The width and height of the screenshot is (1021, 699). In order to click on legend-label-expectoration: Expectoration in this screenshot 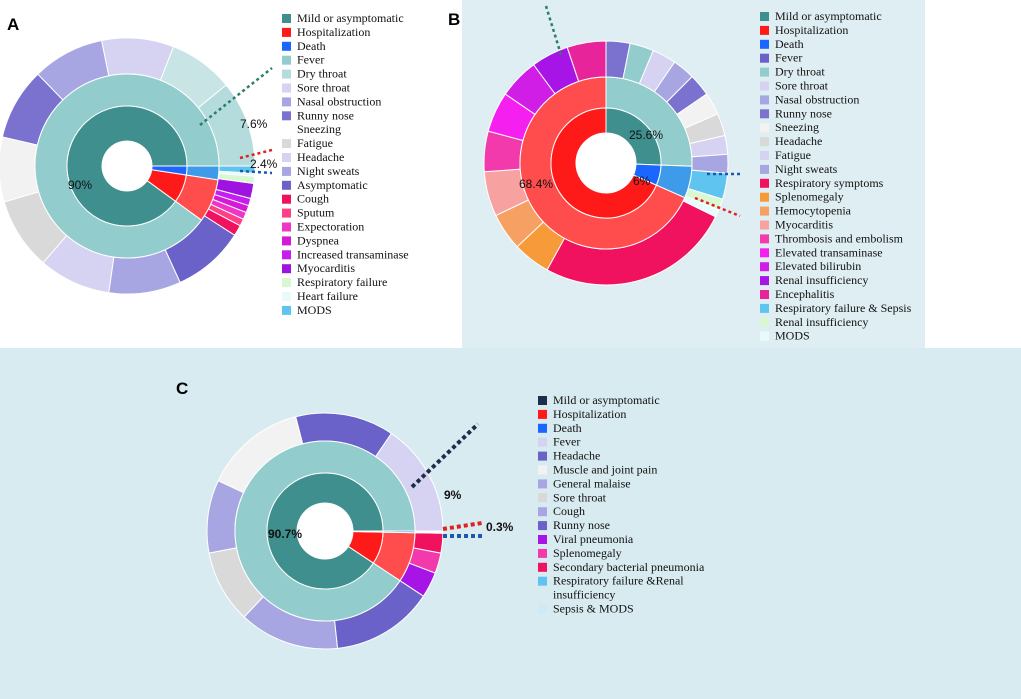, I will do `click(330, 227)`.